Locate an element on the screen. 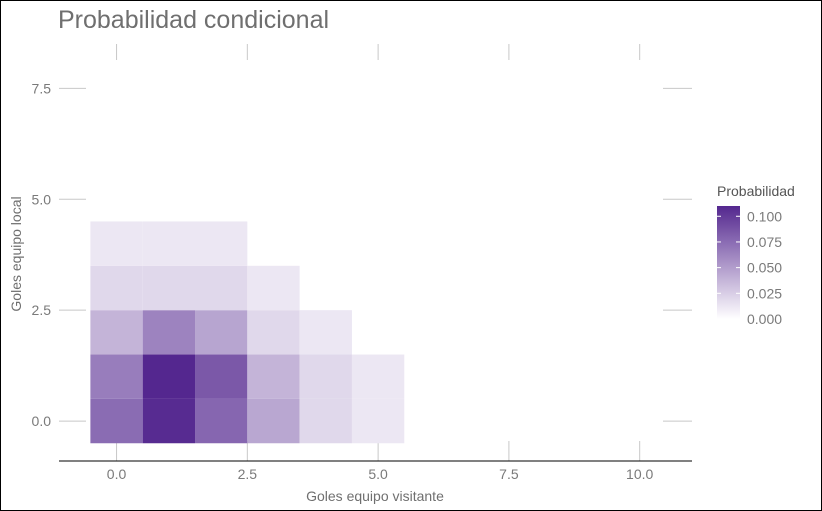 This screenshot has height=511, width=822. legend: Probabilidad 0.000 0.025 0.050 0.075 0.100 is located at coordinates (756, 255).